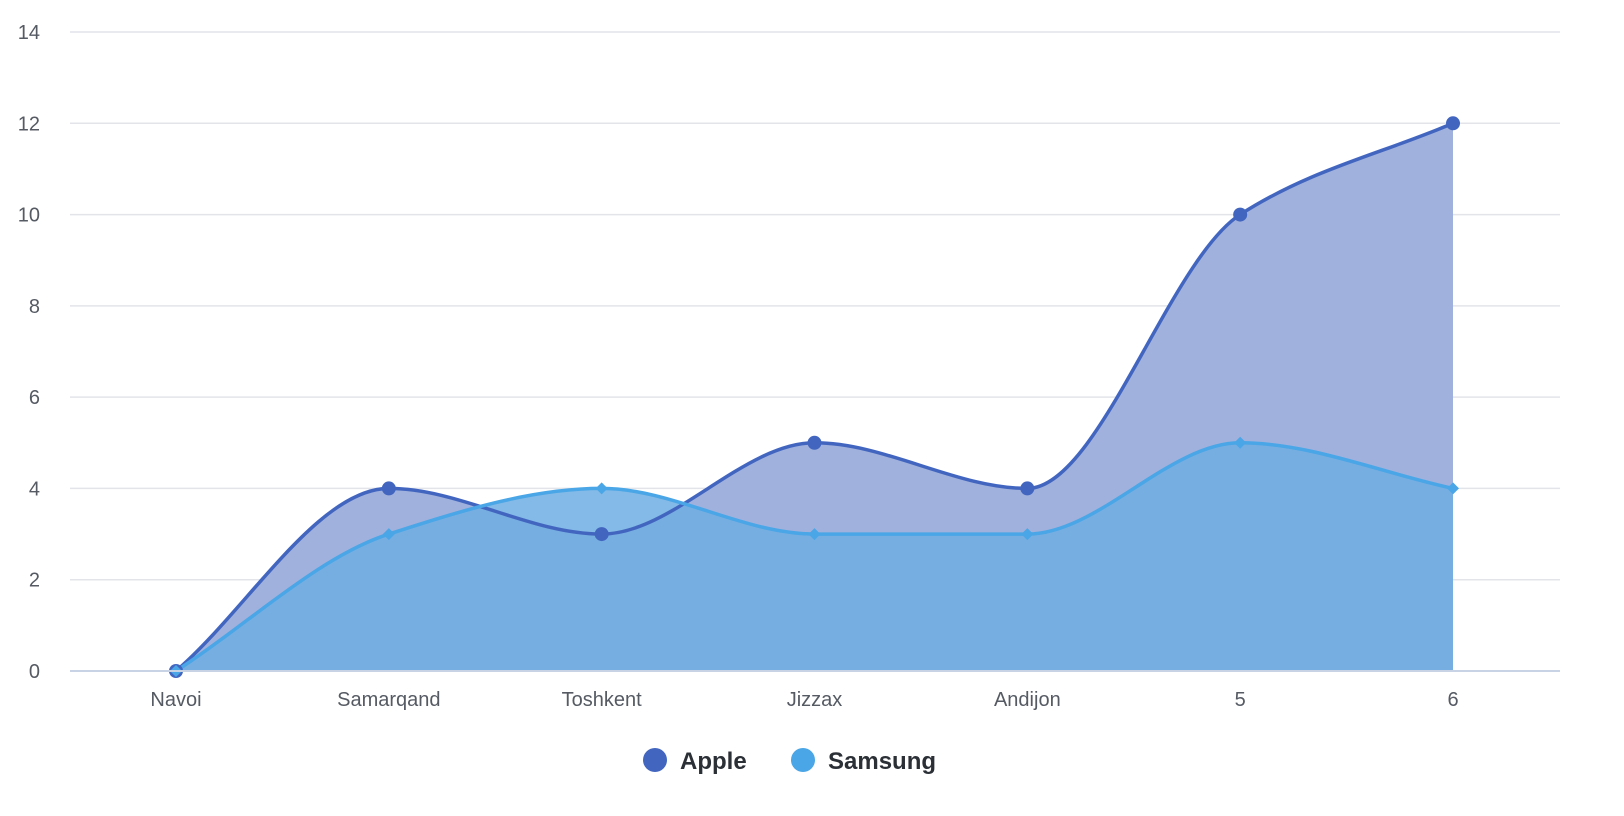 This screenshot has height=816, width=1624. I want to click on y-tick-label: 8, so click(34, 307).